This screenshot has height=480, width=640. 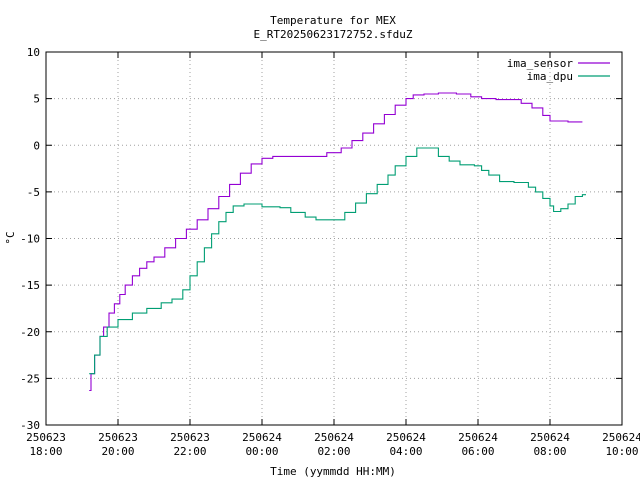 What do you see at coordinates (30, 285) in the screenshot?
I see `y-tick-label: -15` at bounding box center [30, 285].